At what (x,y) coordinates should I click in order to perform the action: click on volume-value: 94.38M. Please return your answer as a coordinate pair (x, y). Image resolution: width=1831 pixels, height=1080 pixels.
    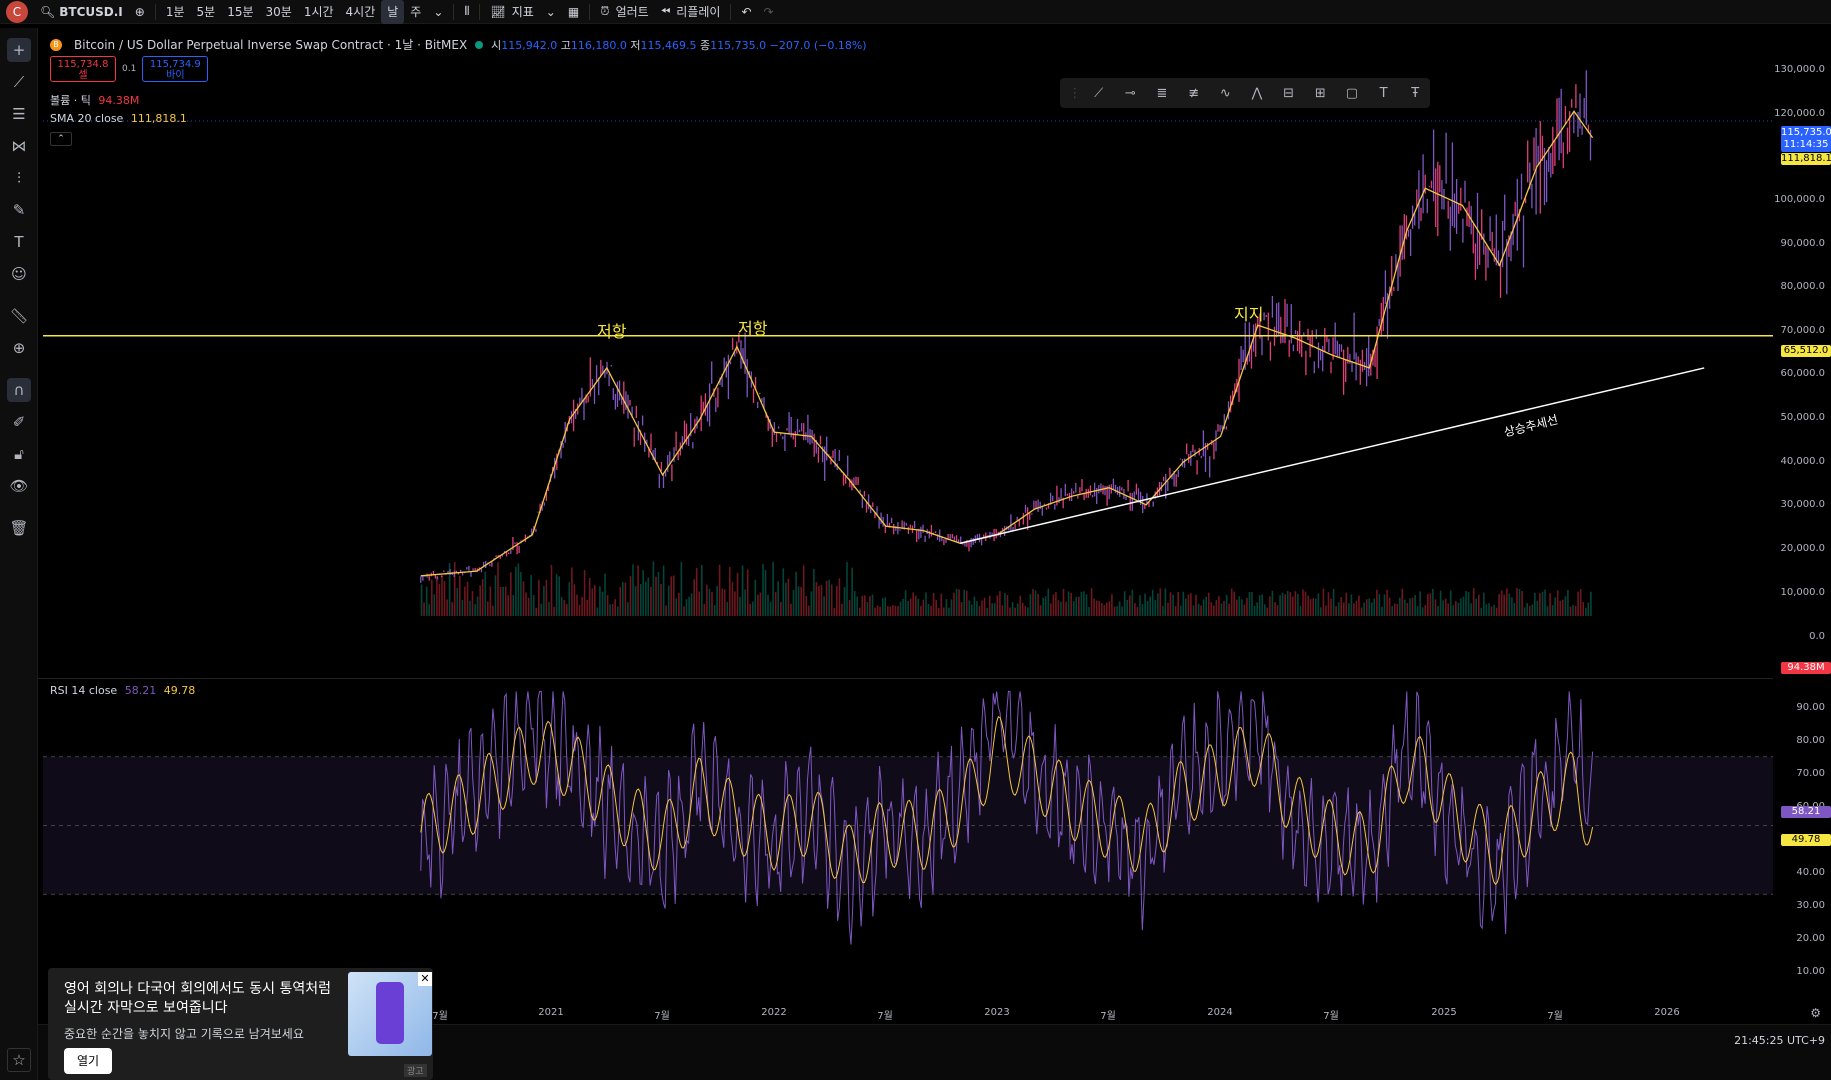
    Looking at the image, I should click on (119, 100).